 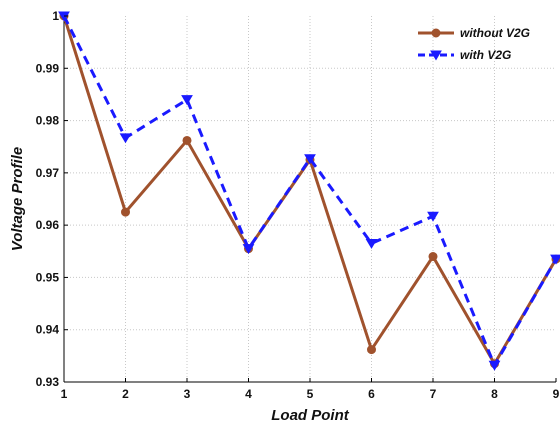 What do you see at coordinates (433, 394) in the screenshot?
I see `x-tick-label: 7` at bounding box center [433, 394].